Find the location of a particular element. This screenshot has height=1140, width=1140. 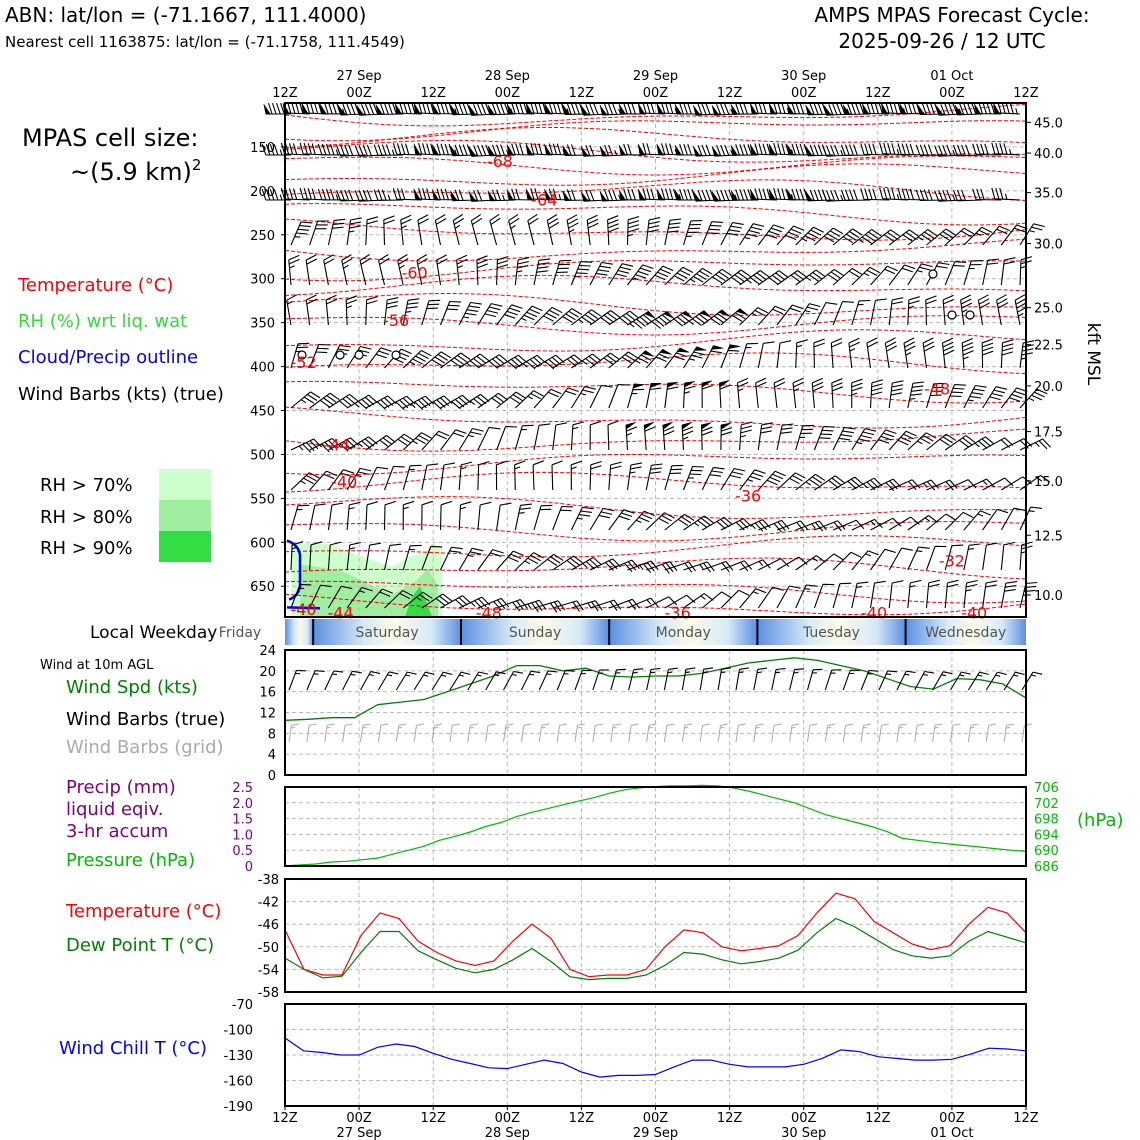

legend-windchill: Wind Chill T (°C) is located at coordinates (133, 1048).